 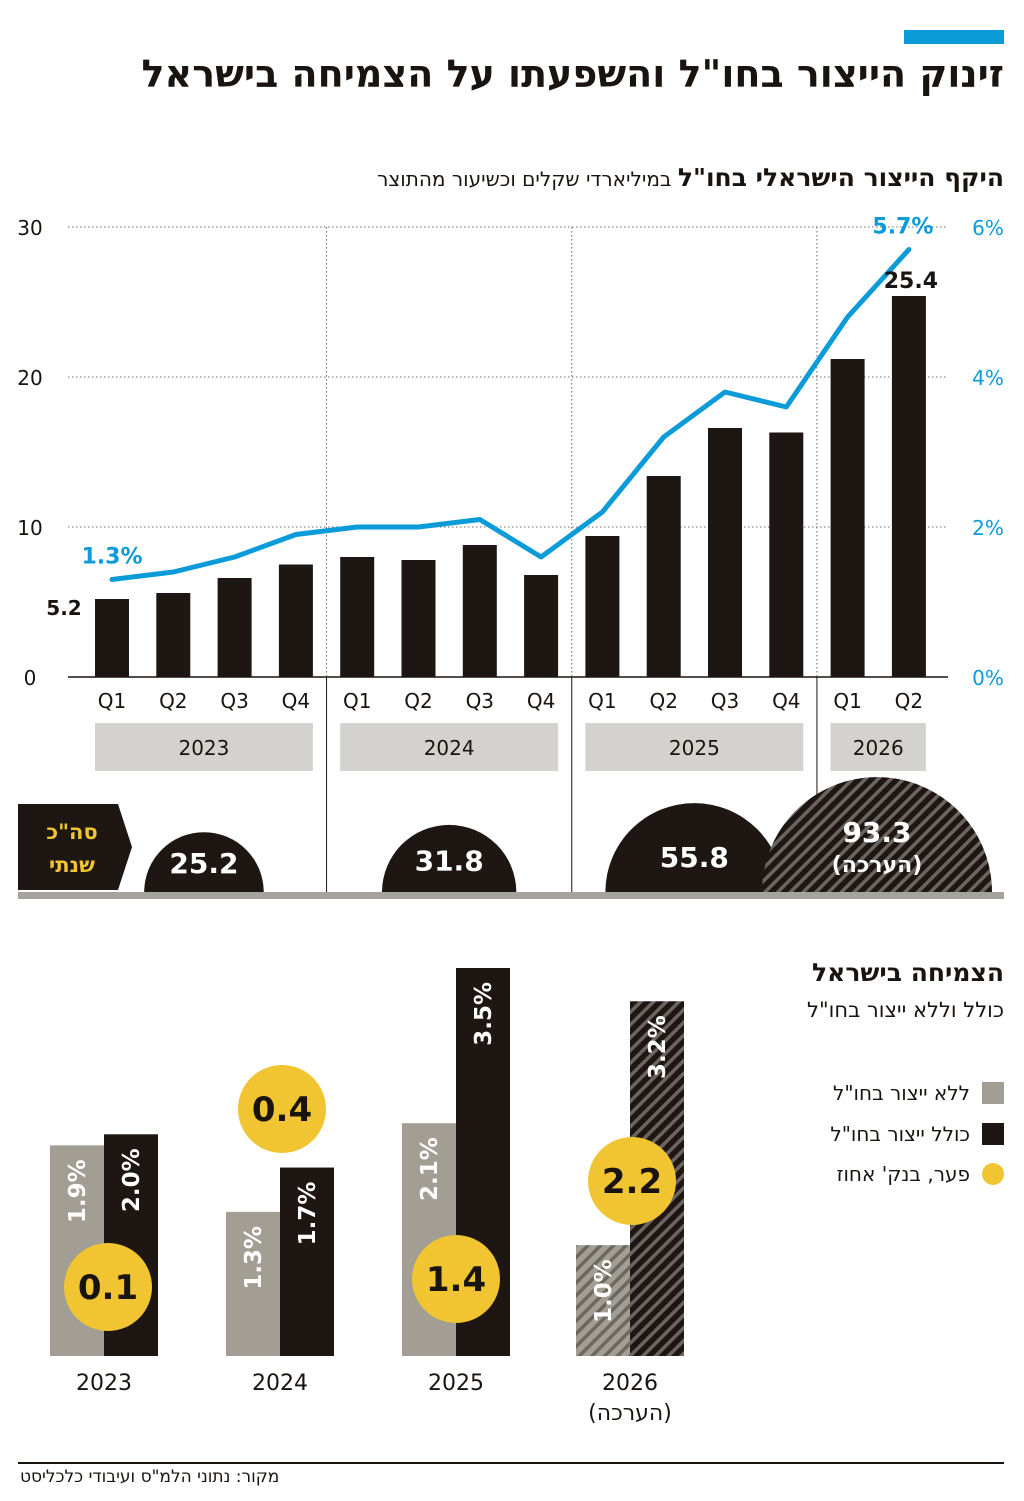 I want to click on annual-total-tag-line2: שנתי, so click(x=72, y=865).